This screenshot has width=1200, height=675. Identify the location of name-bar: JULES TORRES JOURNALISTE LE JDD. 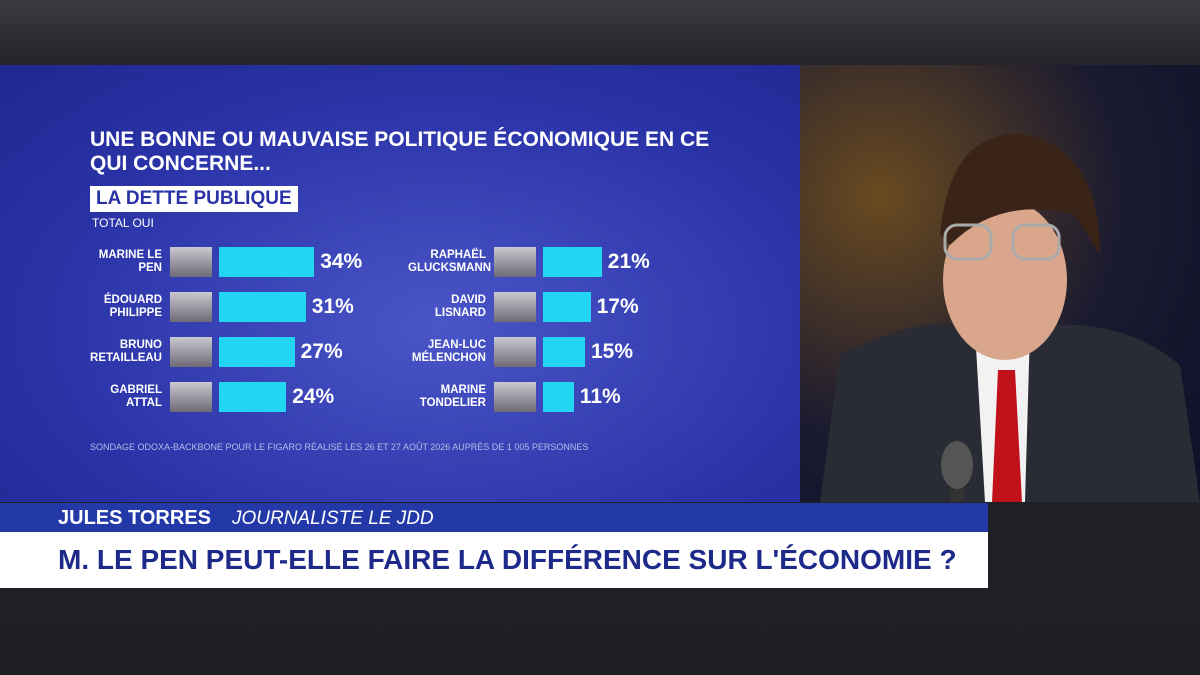
(494, 517).